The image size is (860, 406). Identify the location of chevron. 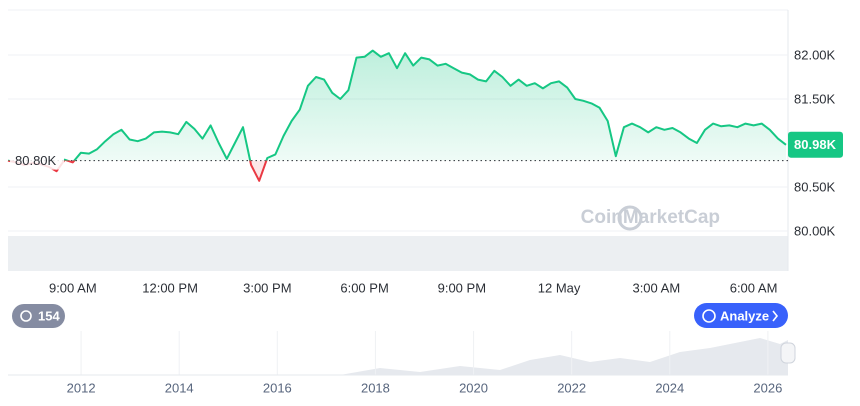
(775, 316).